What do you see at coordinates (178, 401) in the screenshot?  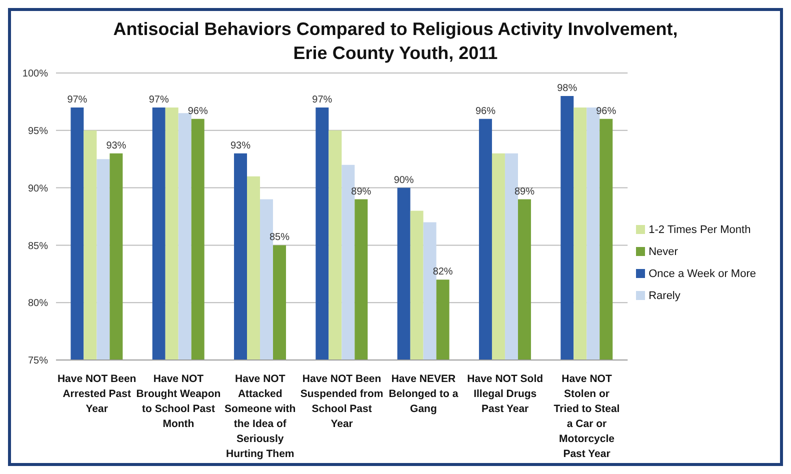 I see `x-tick-label: Have NOT Brought Weapon to School Past Month` at bounding box center [178, 401].